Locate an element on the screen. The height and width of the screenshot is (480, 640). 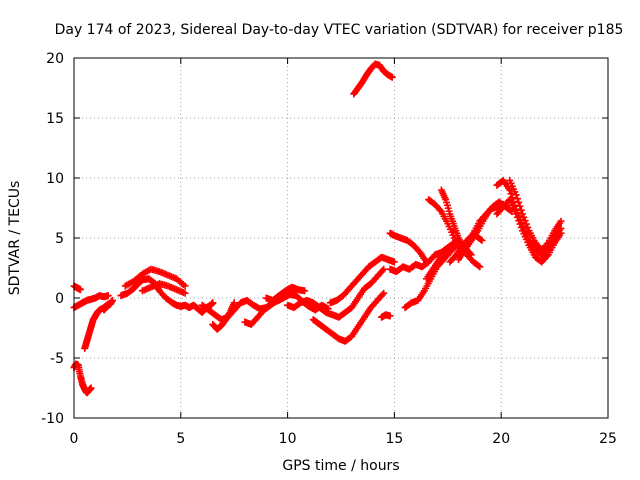
x-tick-label: 20 is located at coordinates (501, 439).